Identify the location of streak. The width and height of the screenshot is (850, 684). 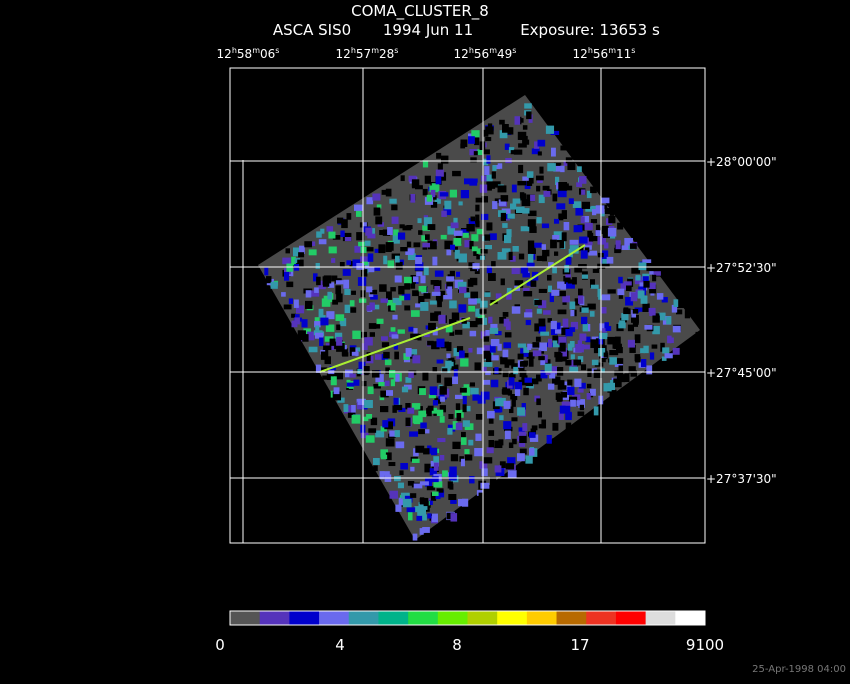
(395, 345).